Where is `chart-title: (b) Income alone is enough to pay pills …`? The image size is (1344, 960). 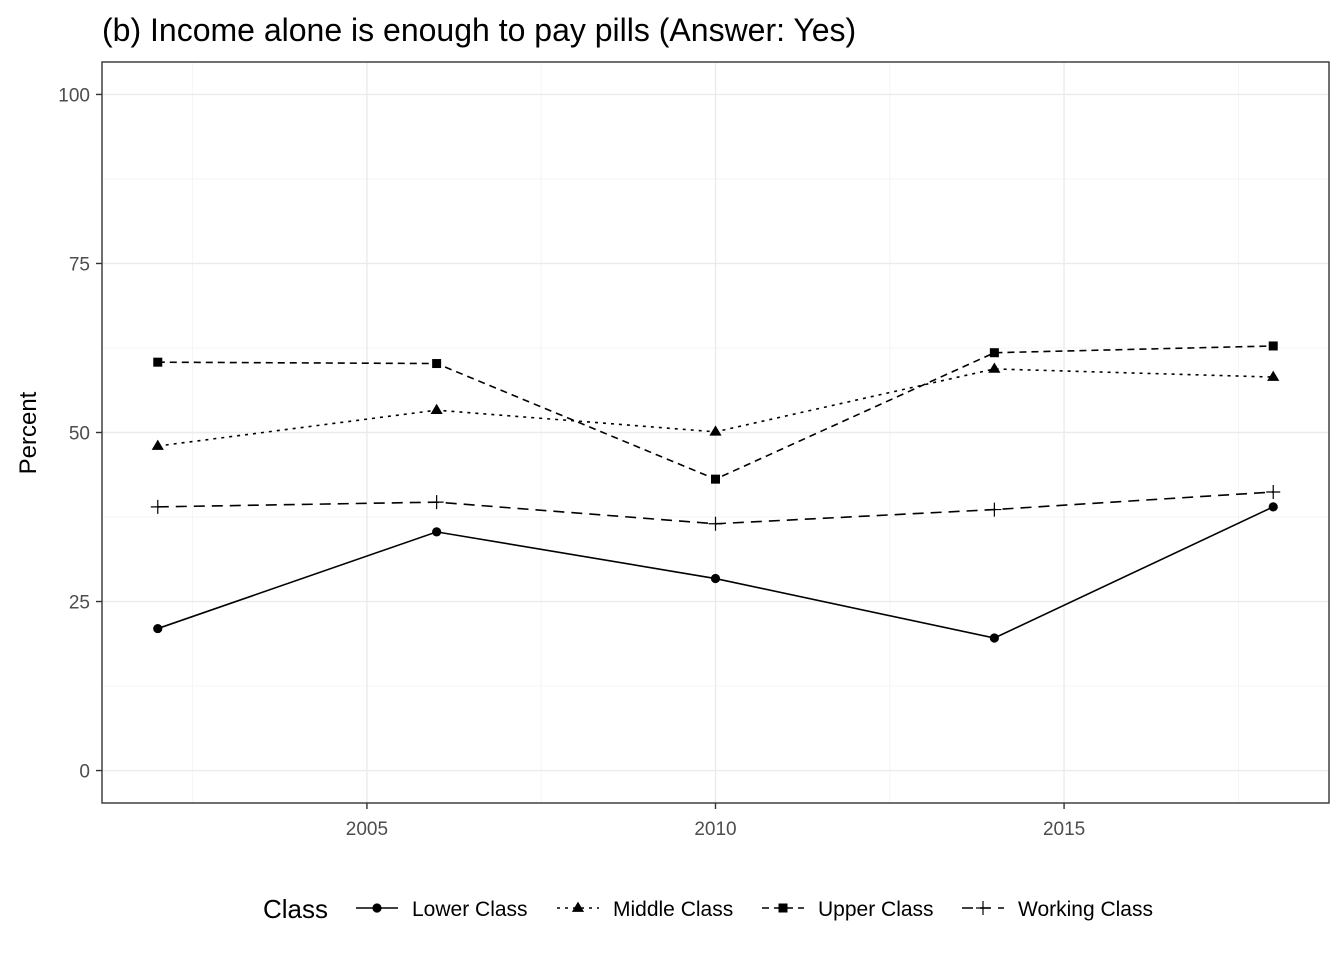
chart-title: (b) Income alone is enough to pay pills … is located at coordinates (479, 30).